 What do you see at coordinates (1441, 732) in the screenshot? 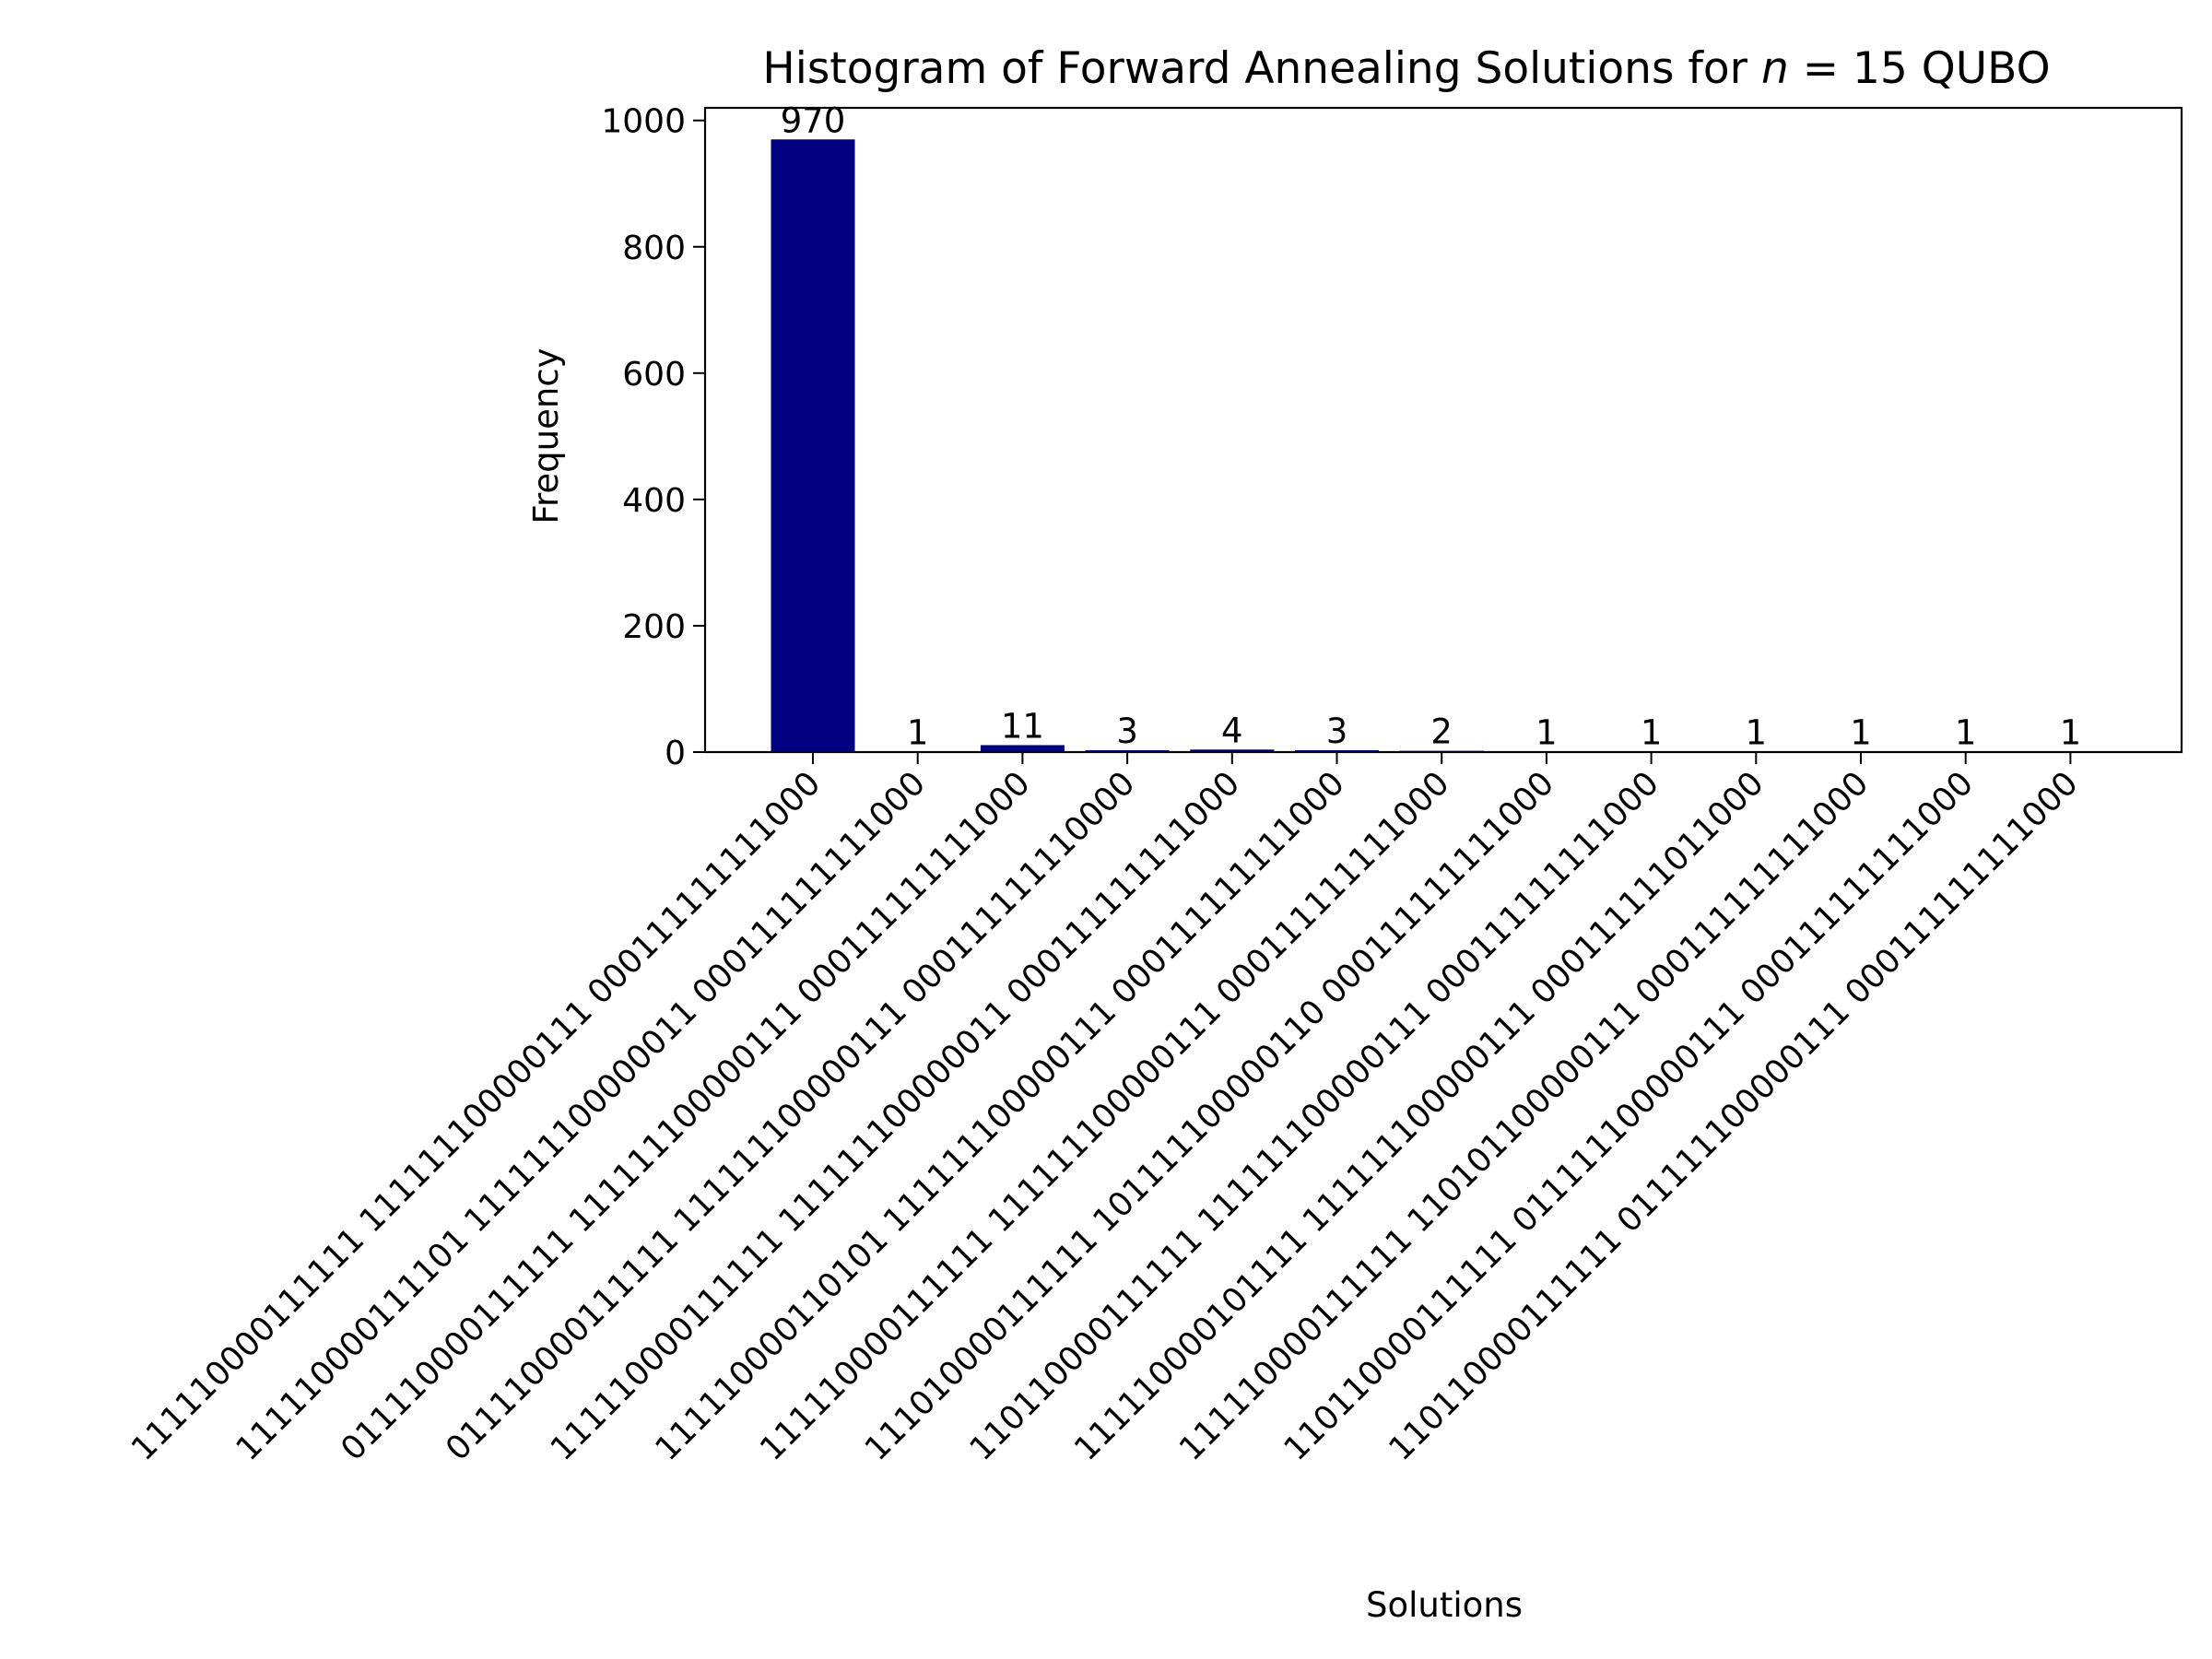
I see `bar-value-label: 2` at bounding box center [1441, 732].